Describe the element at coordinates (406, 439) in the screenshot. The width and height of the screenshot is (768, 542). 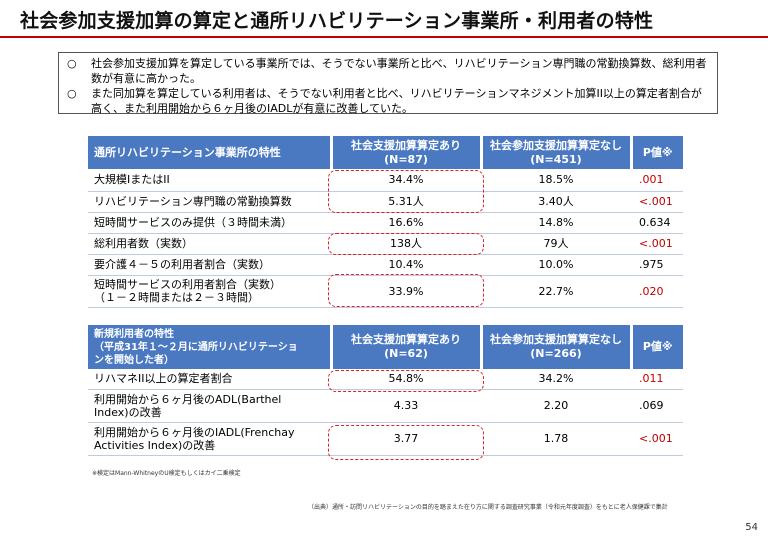
I see `value-with: 3.77` at that location.